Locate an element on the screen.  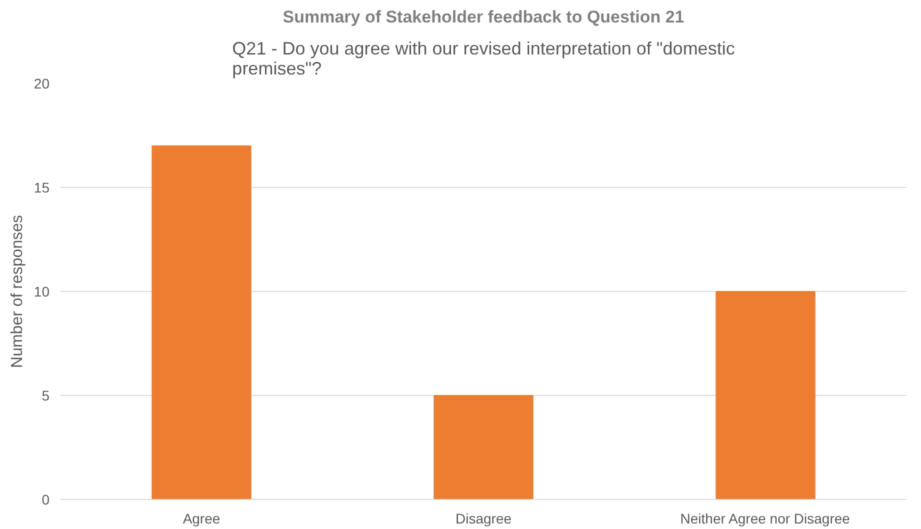
y-tick-label: 20 is located at coordinates (42, 84).